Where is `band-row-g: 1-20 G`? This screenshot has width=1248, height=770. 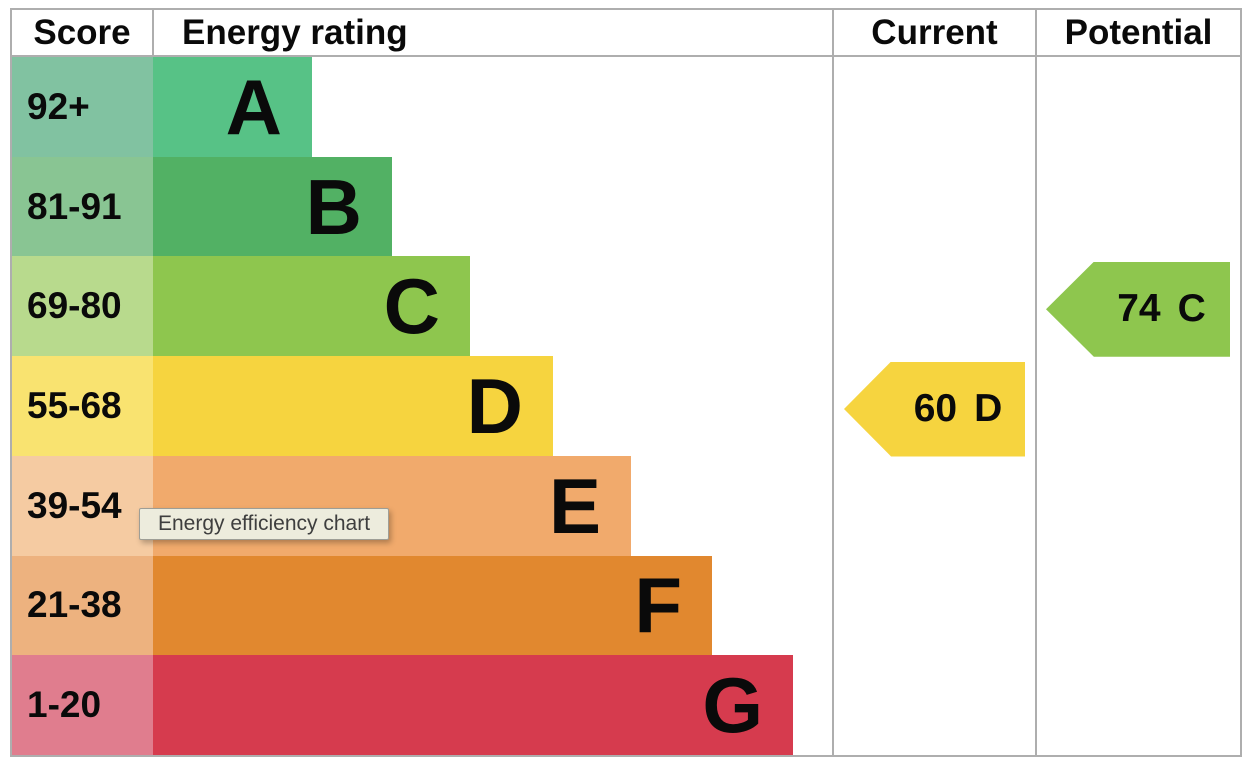
band-row-g: 1-20 G is located at coordinates (626, 705).